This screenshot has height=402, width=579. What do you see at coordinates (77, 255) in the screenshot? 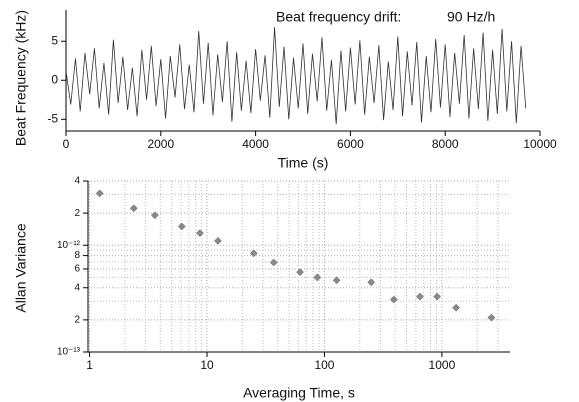
I see `y-tick-label: 8` at bounding box center [77, 255].